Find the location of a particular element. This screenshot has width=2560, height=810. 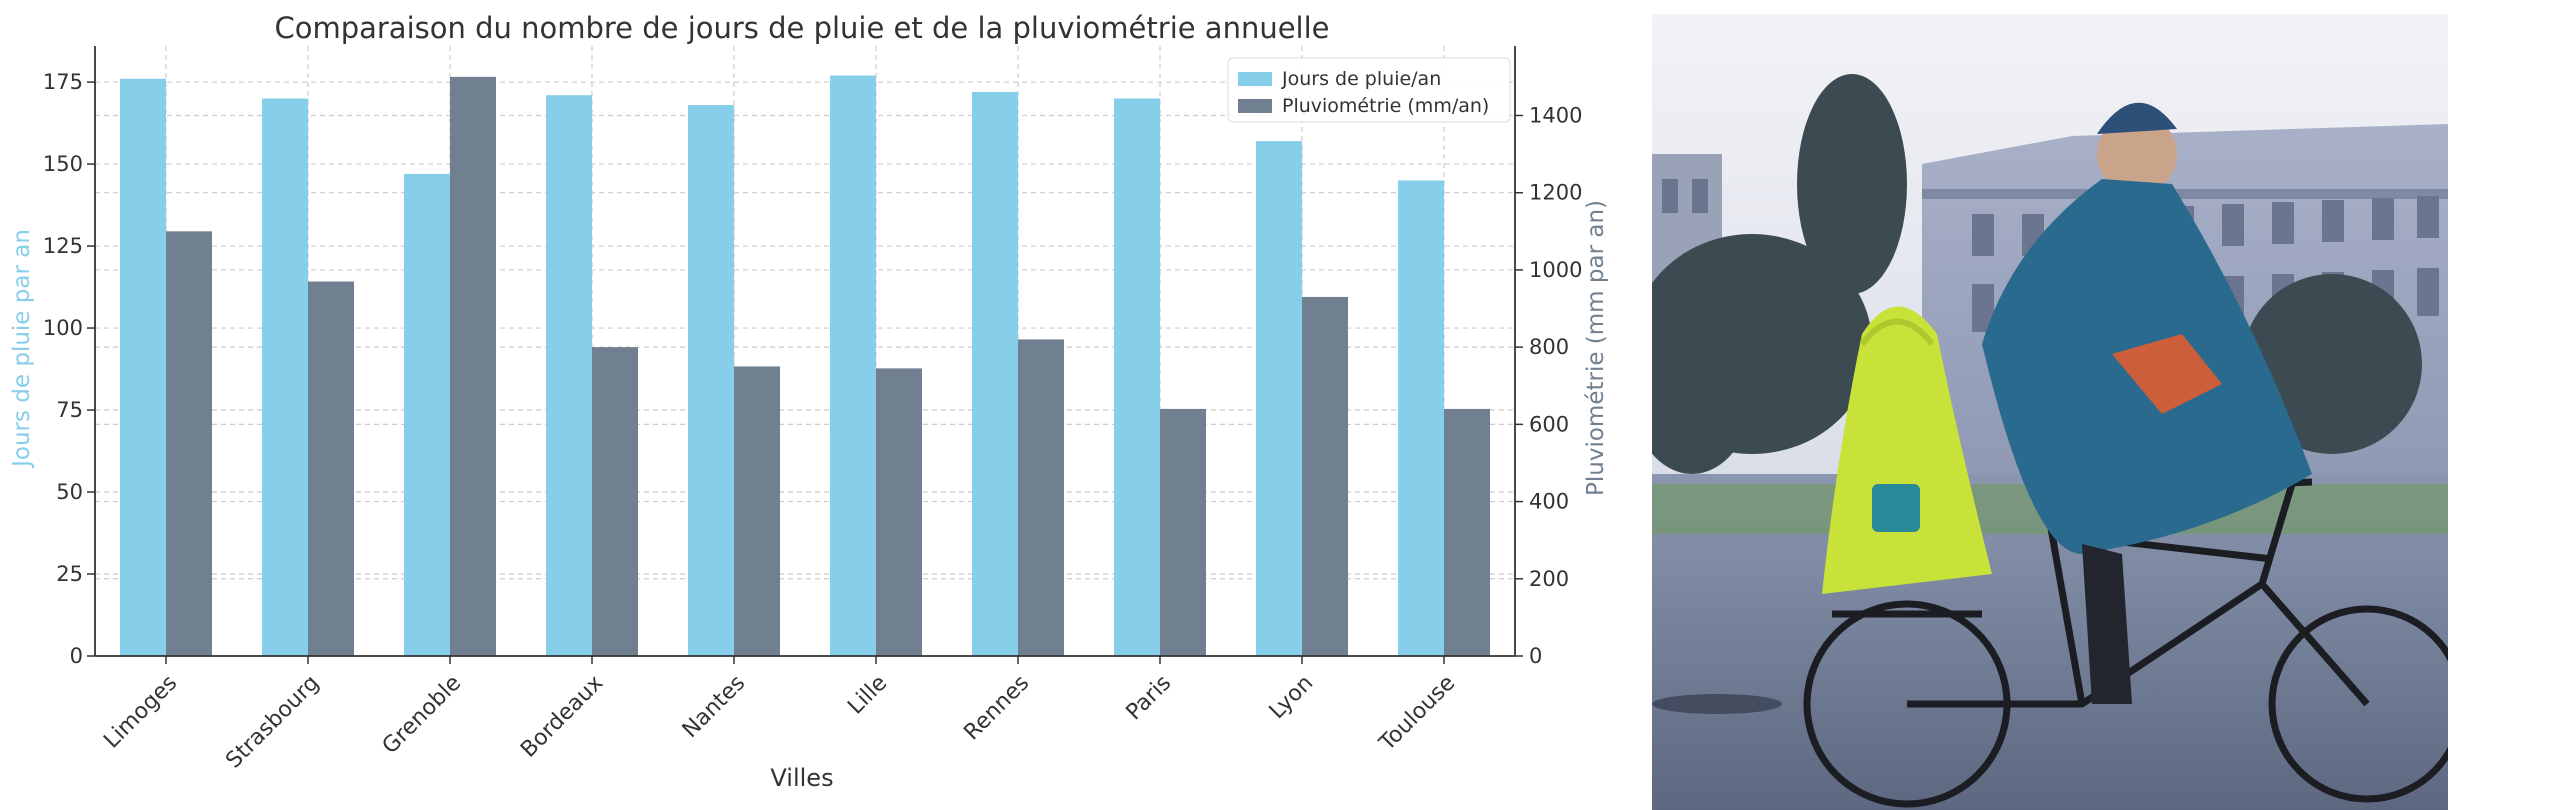

right-axis-label: Pluviométrie (mm par an) is located at coordinates (1596, 348).